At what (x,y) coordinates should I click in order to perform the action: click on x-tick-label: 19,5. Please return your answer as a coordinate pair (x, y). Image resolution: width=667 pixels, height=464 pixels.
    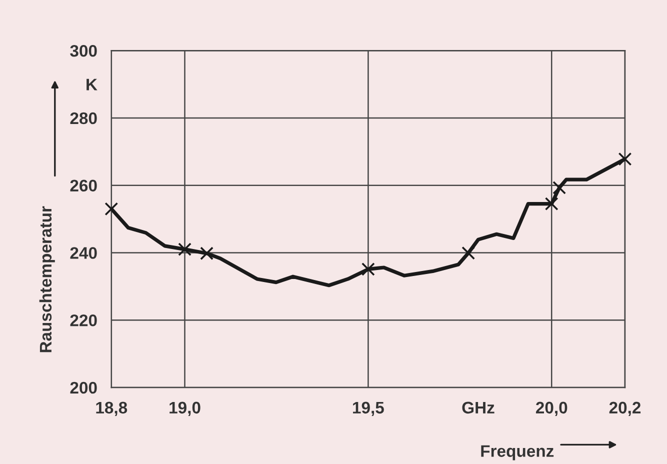
    Looking at the image, I should click on (368, 409).